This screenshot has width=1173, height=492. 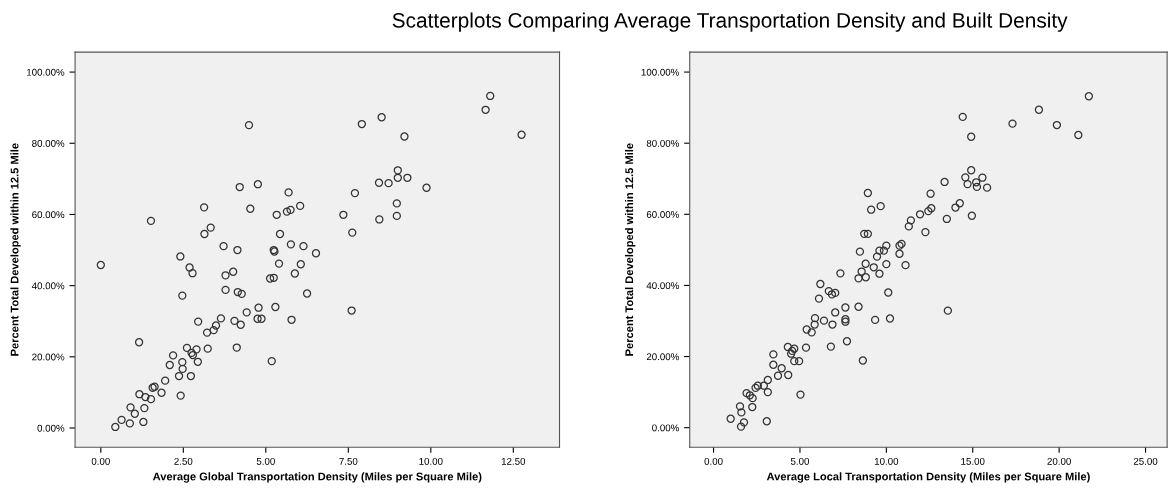 What do you see at coordinates (1145, 461) in the screenshot?
I see `x-tick-label: 25.00` at bounding box center [1145, 461].